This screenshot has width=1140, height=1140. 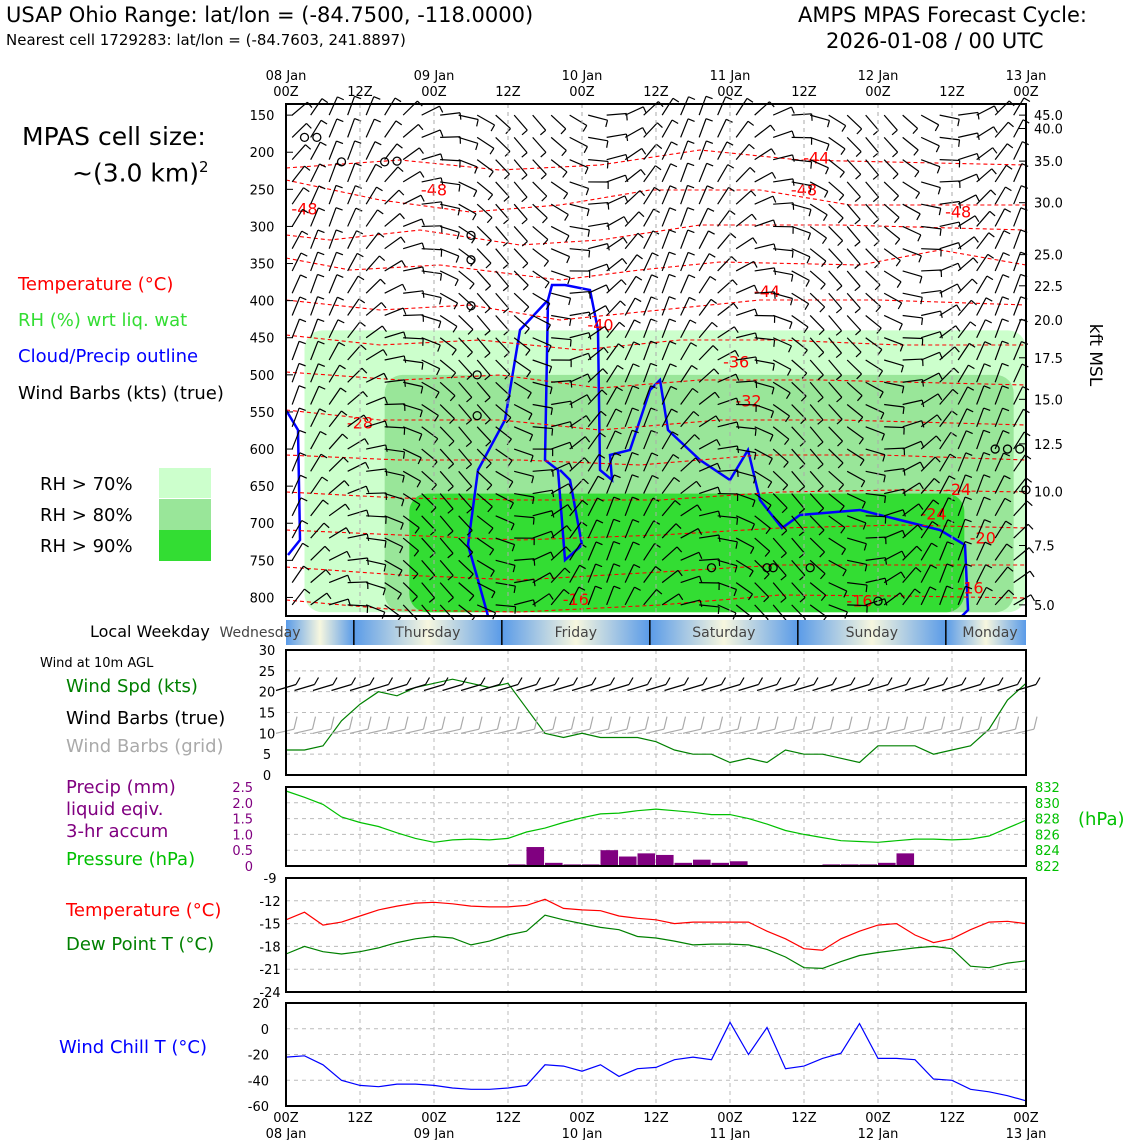 I want to click on weekday-label: Monday, so click(x=989, y=633).